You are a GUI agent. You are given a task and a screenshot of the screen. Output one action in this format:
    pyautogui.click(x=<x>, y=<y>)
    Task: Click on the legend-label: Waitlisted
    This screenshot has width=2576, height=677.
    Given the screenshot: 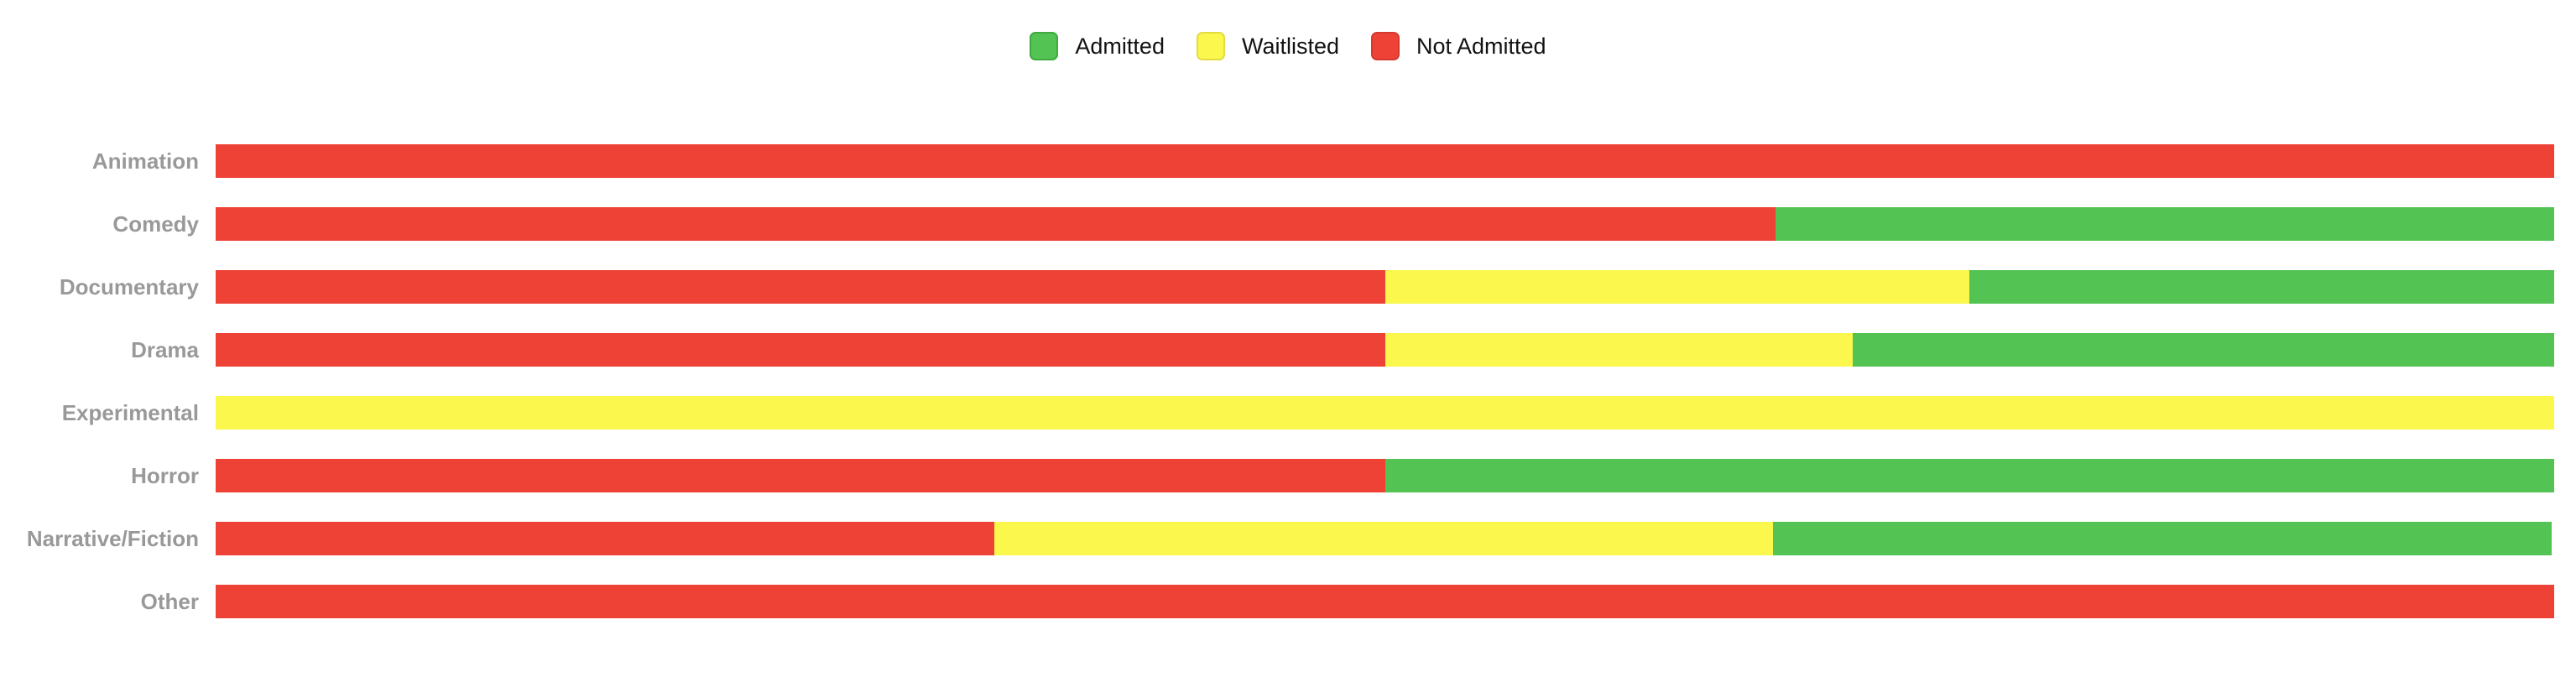 What is the action you would take?
    pyautogui.click(x=1290, y=46)
    